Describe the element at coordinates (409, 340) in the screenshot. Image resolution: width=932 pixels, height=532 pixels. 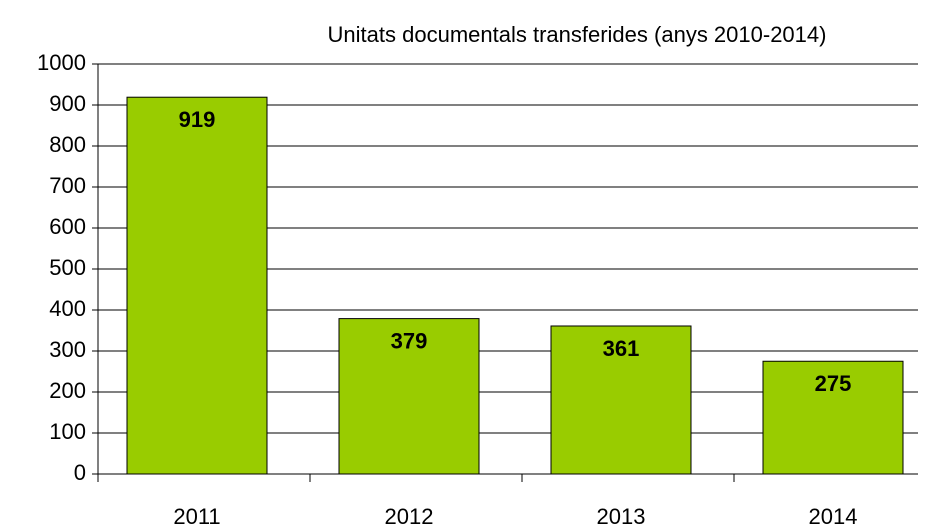
I see `value-label: 379` at that location.